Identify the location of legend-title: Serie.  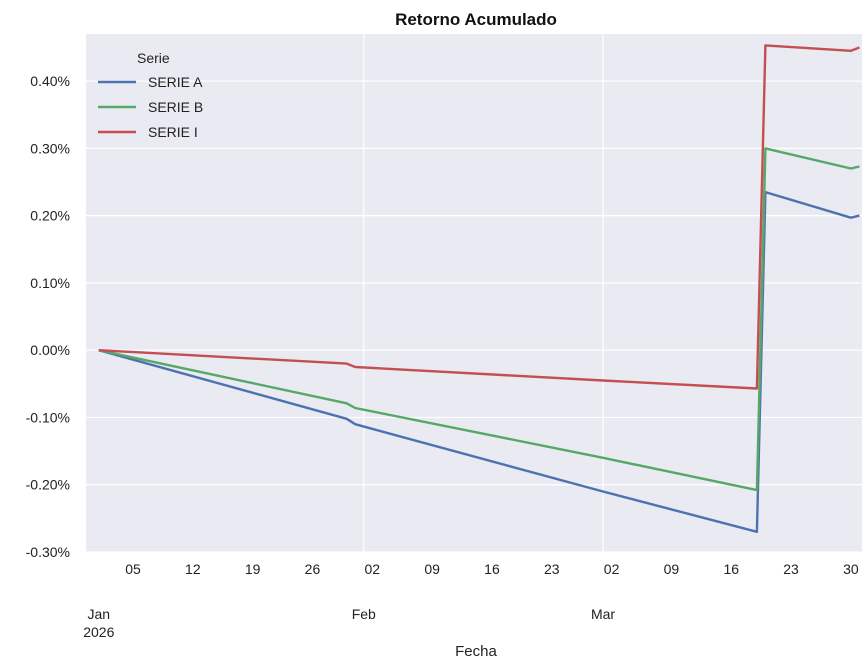
(153, 58).